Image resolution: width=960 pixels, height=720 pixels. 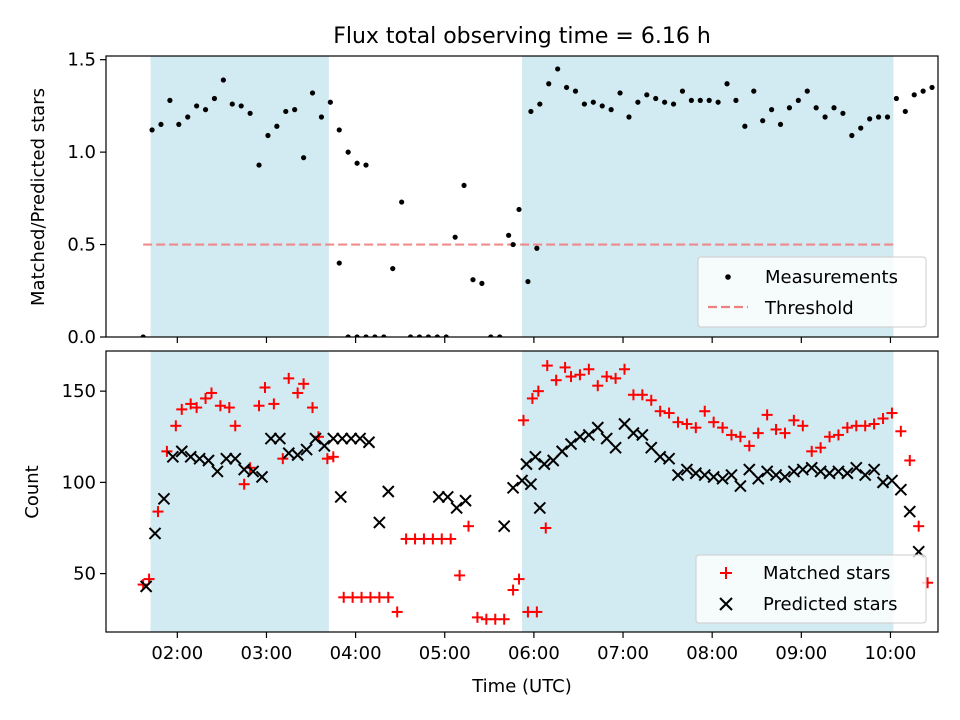 What do you see at coordinates (84, 574) in the screenshot?
I see `bottom-y-tick-label: 50` at bounding box center [84, 574].